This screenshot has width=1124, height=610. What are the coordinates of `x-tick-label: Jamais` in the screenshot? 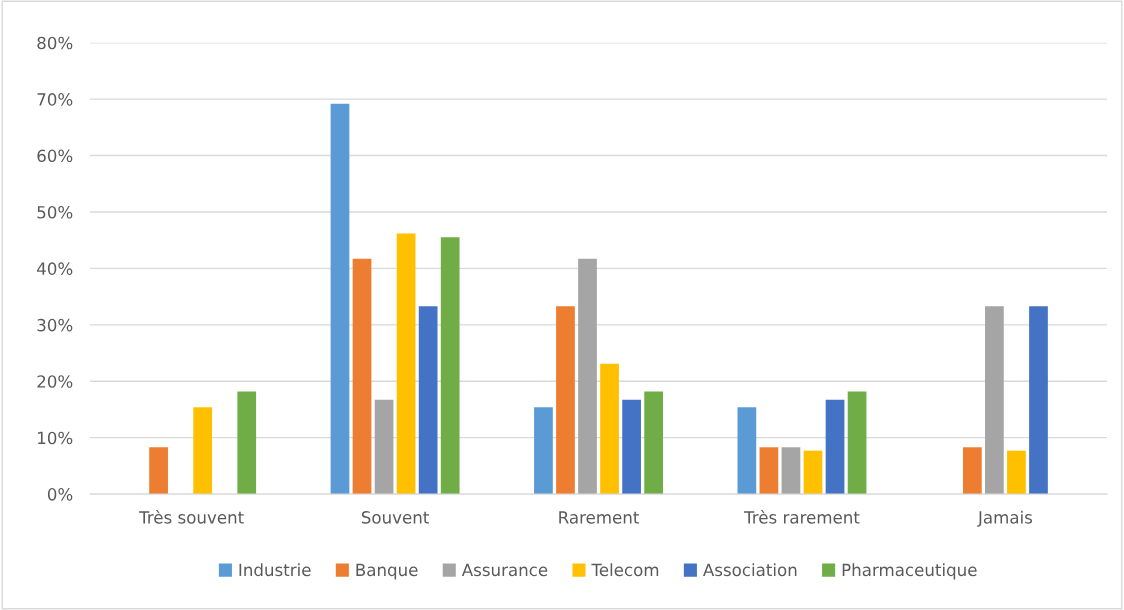 It's located at (1005, 518).